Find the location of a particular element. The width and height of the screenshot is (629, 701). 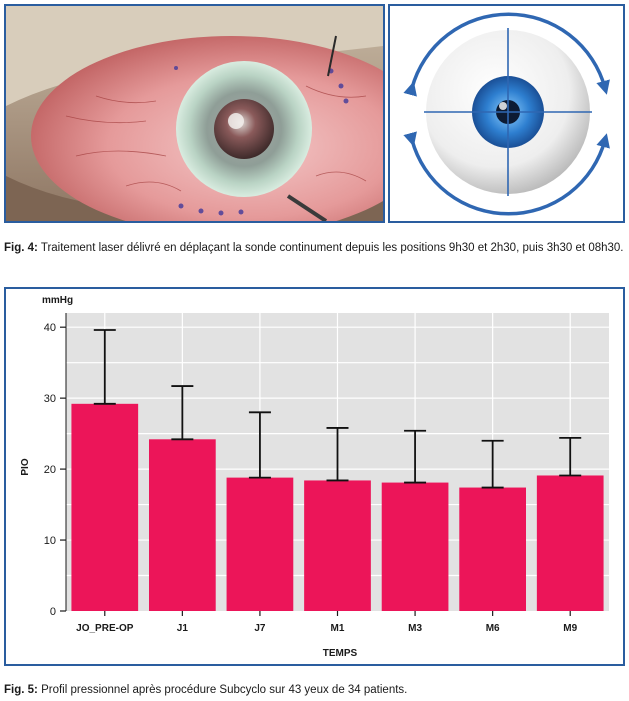

figure5-label: Fig. 5: is located at coordinates (21, 690).